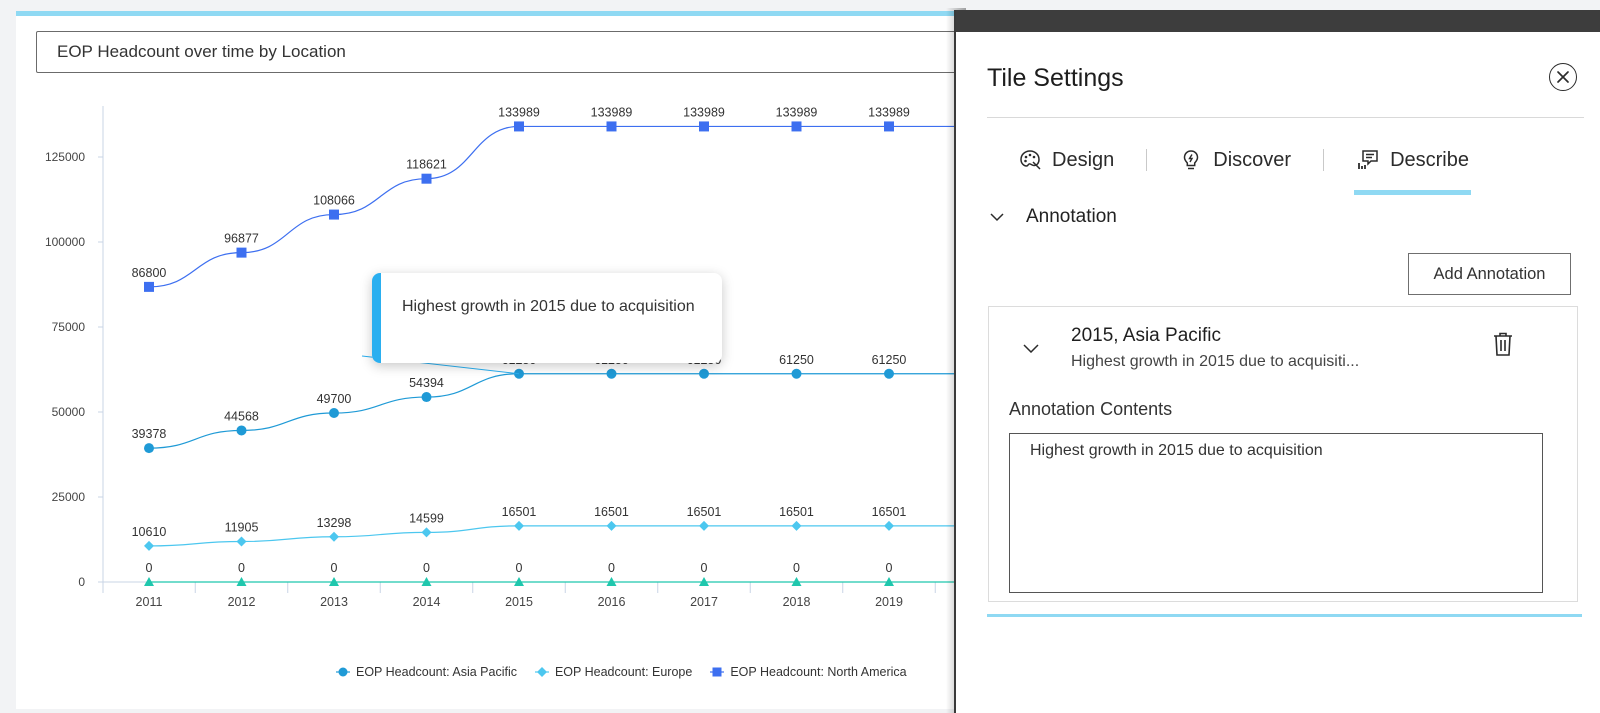  I want to click on tab-discover: Discover, so click(1235, 160).